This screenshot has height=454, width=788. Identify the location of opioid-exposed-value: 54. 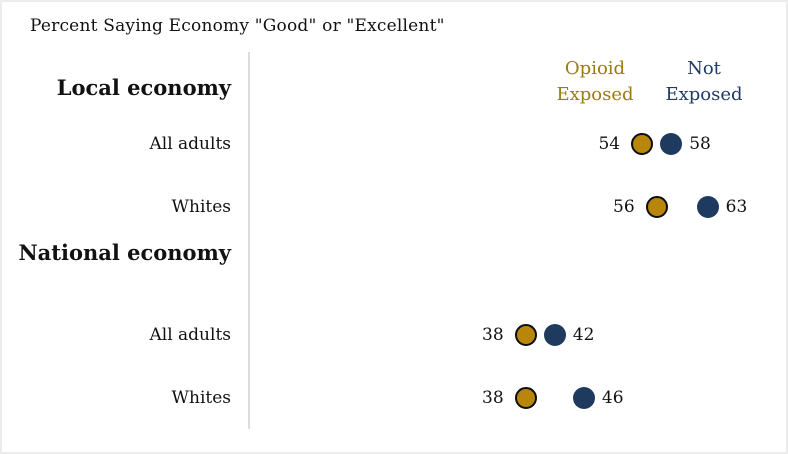
(609, 144).